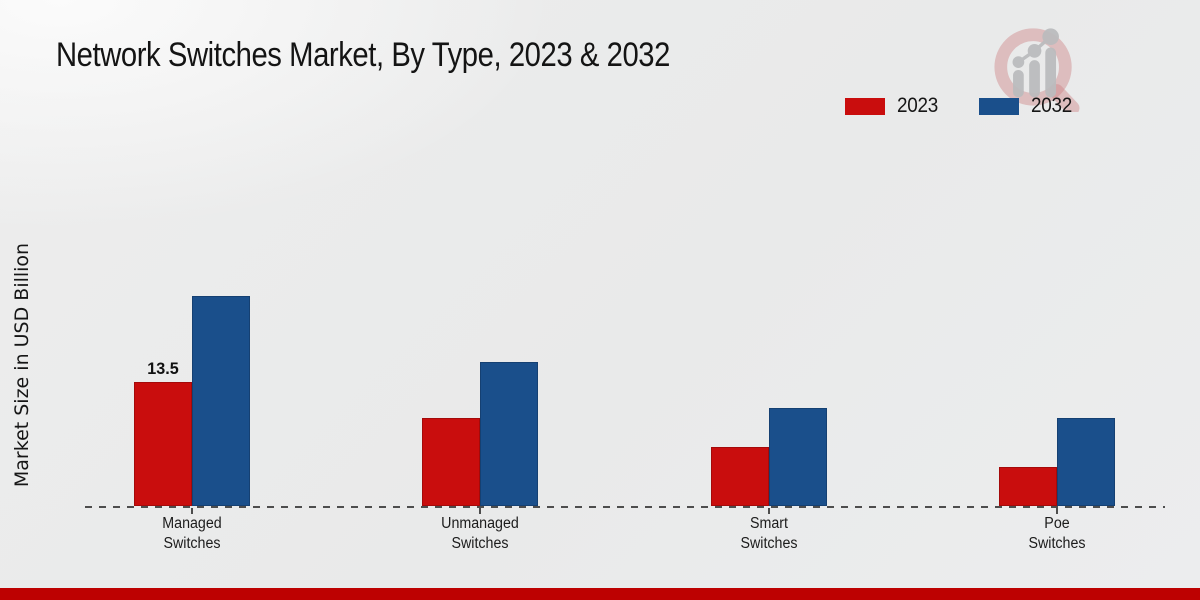 The height and width of the screenshot is (600, 1200). What do you see at coordinates (163, 368) in the screenshot?
I see `bar-value-label: 13.5` at bounding box center [163, 368].